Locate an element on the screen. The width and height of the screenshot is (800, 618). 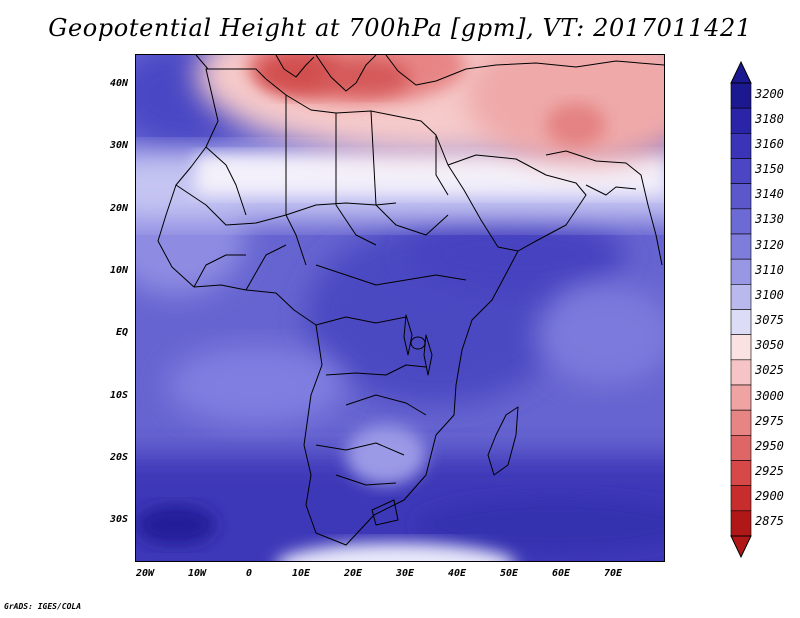
lon-label-70e: 70E is located at coordinates (613, 573).